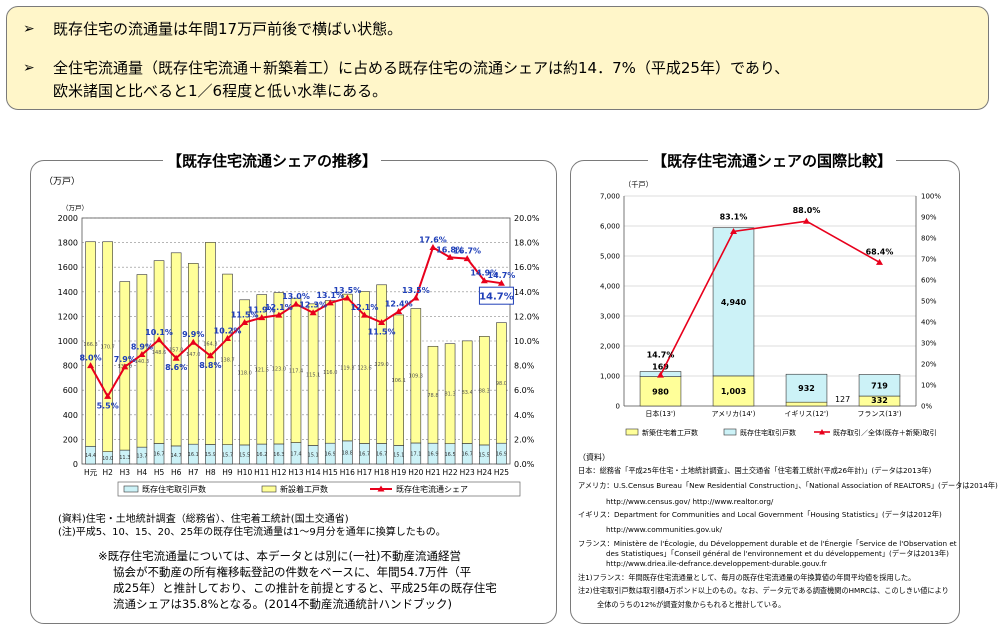  I want to click on right-panel-title: 【既存住宅流通シェアの国際比較】, so click(772, 160).